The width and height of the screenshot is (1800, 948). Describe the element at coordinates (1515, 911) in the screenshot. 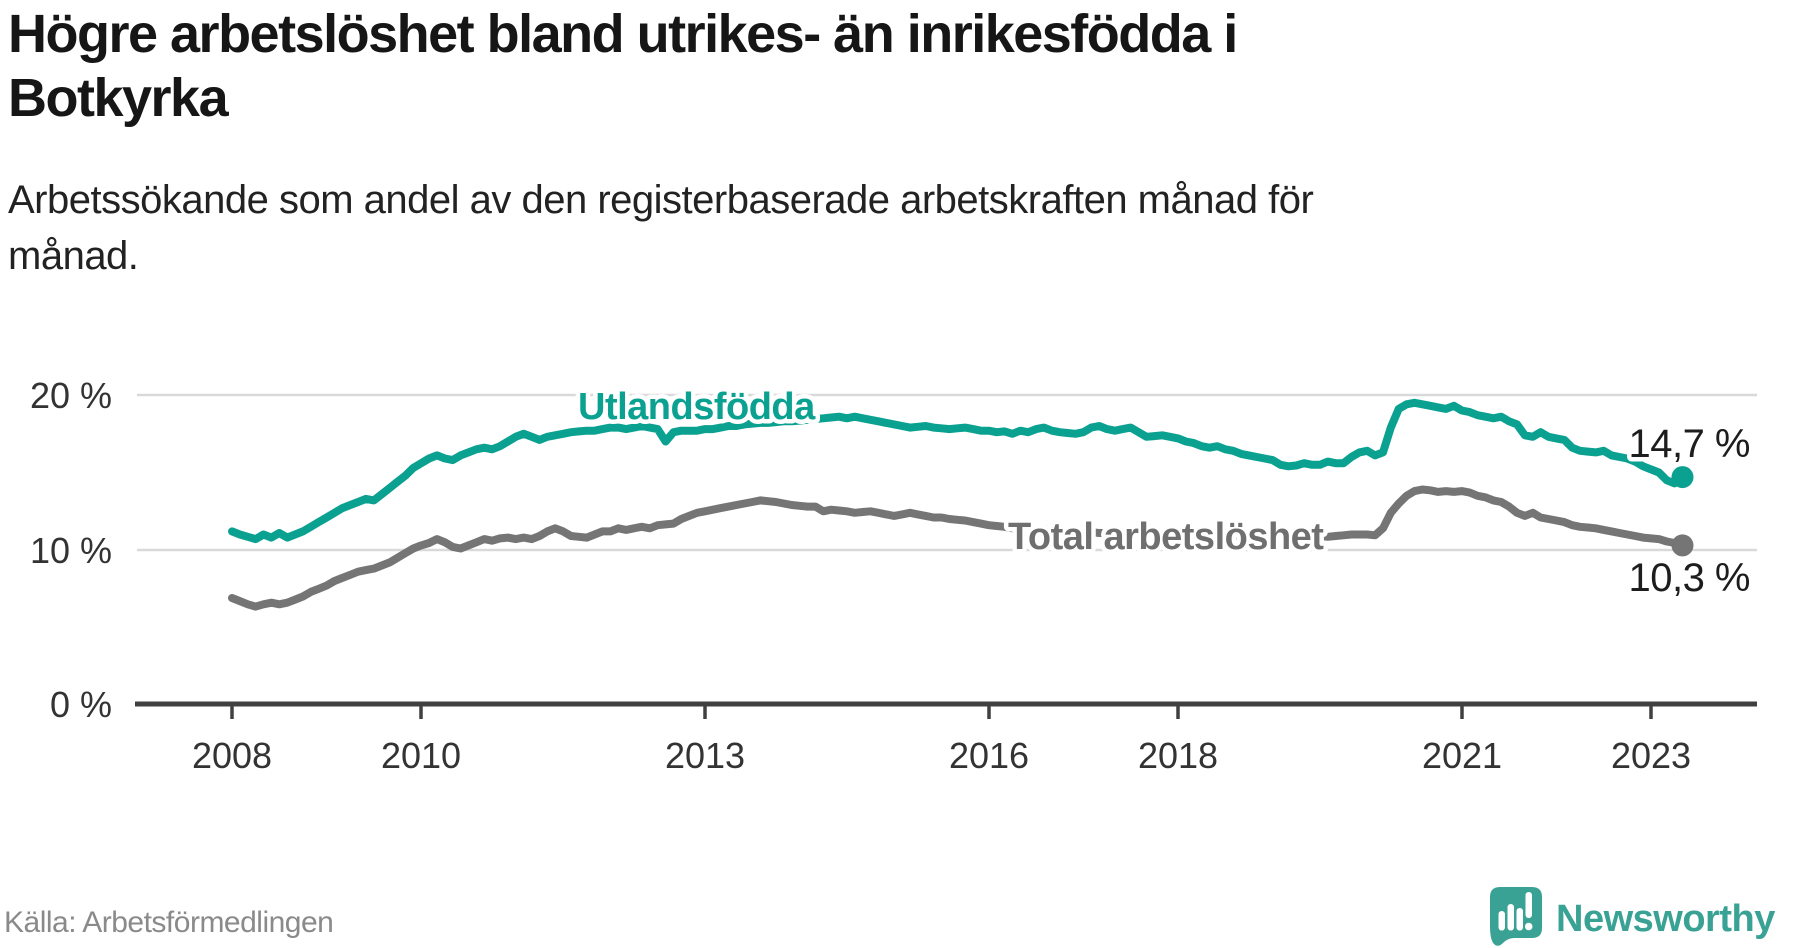

I see `newsworthy-logo-bars-icon` at that location.